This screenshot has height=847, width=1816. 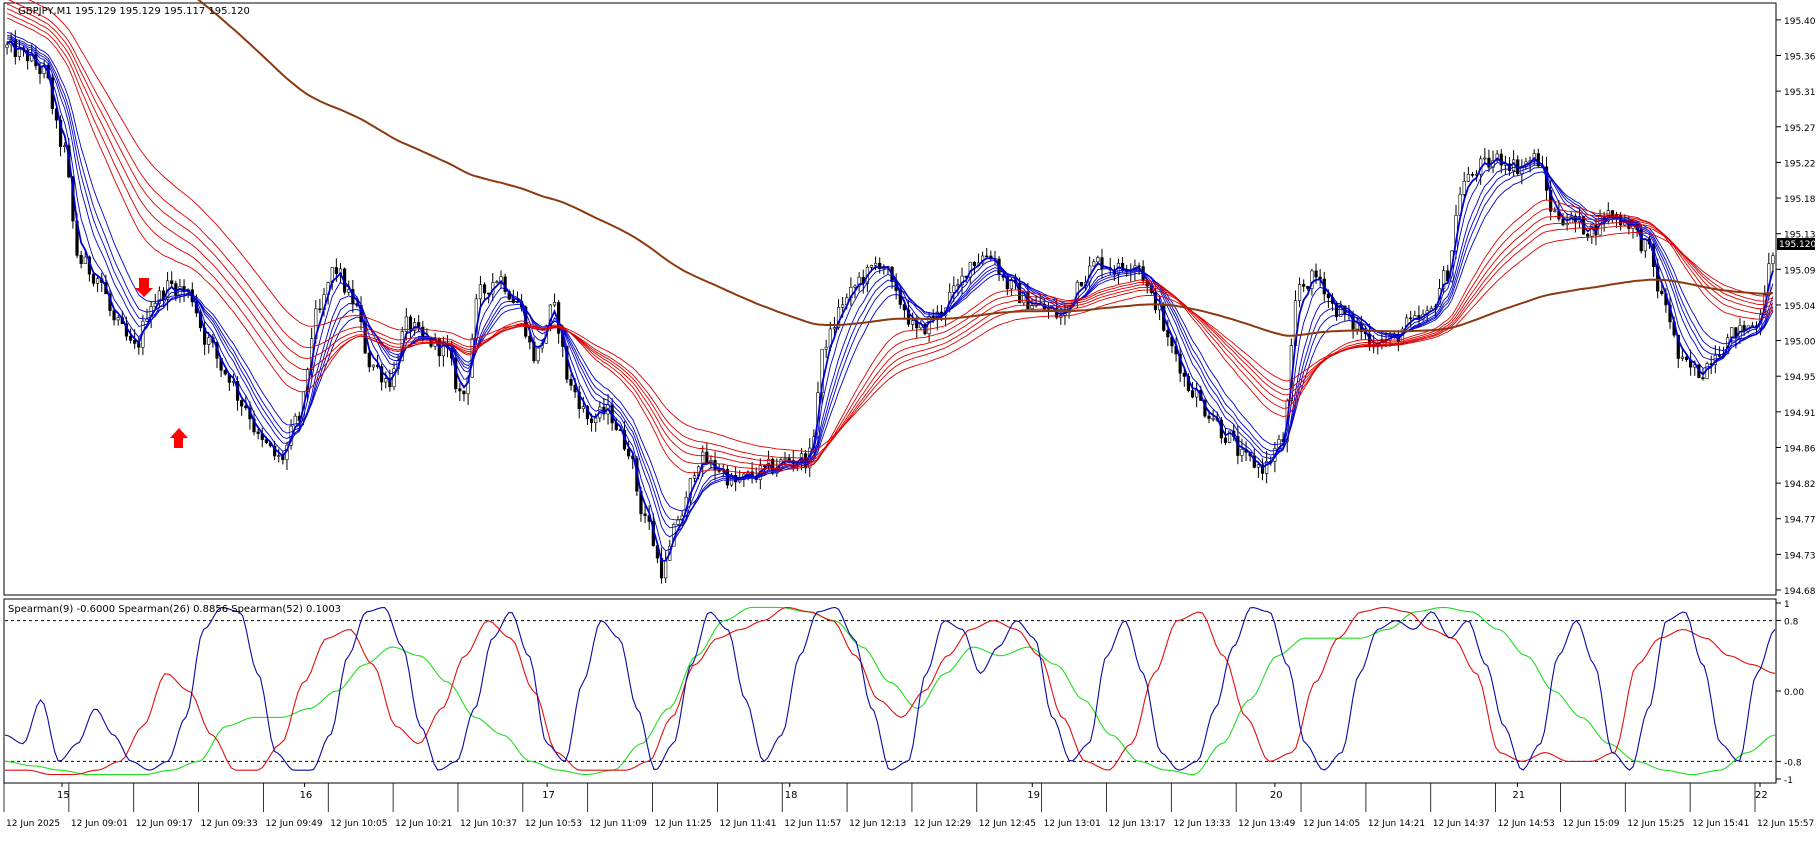 I want to click on time-tick-label: 12 Jun 09:33, so click(x=229, y=824).